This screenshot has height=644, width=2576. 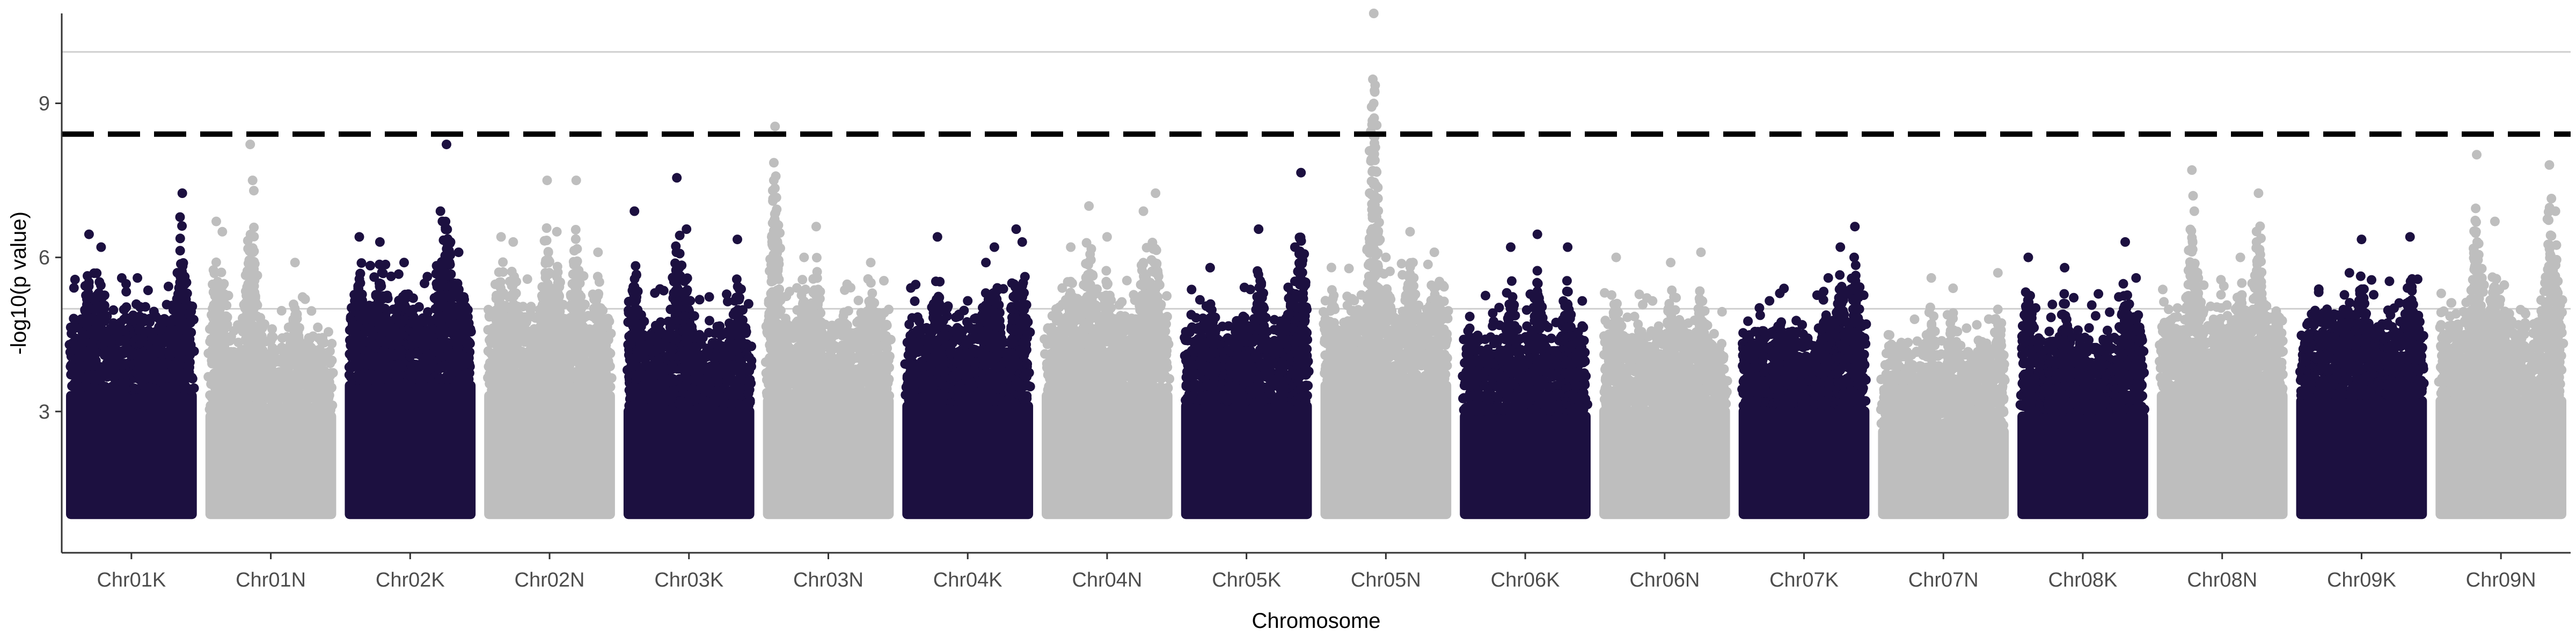 What do you see at coordinates (410, 329) in the screenshot?
I see `chromosome-Chr02K` at bounding box center [410, 329].